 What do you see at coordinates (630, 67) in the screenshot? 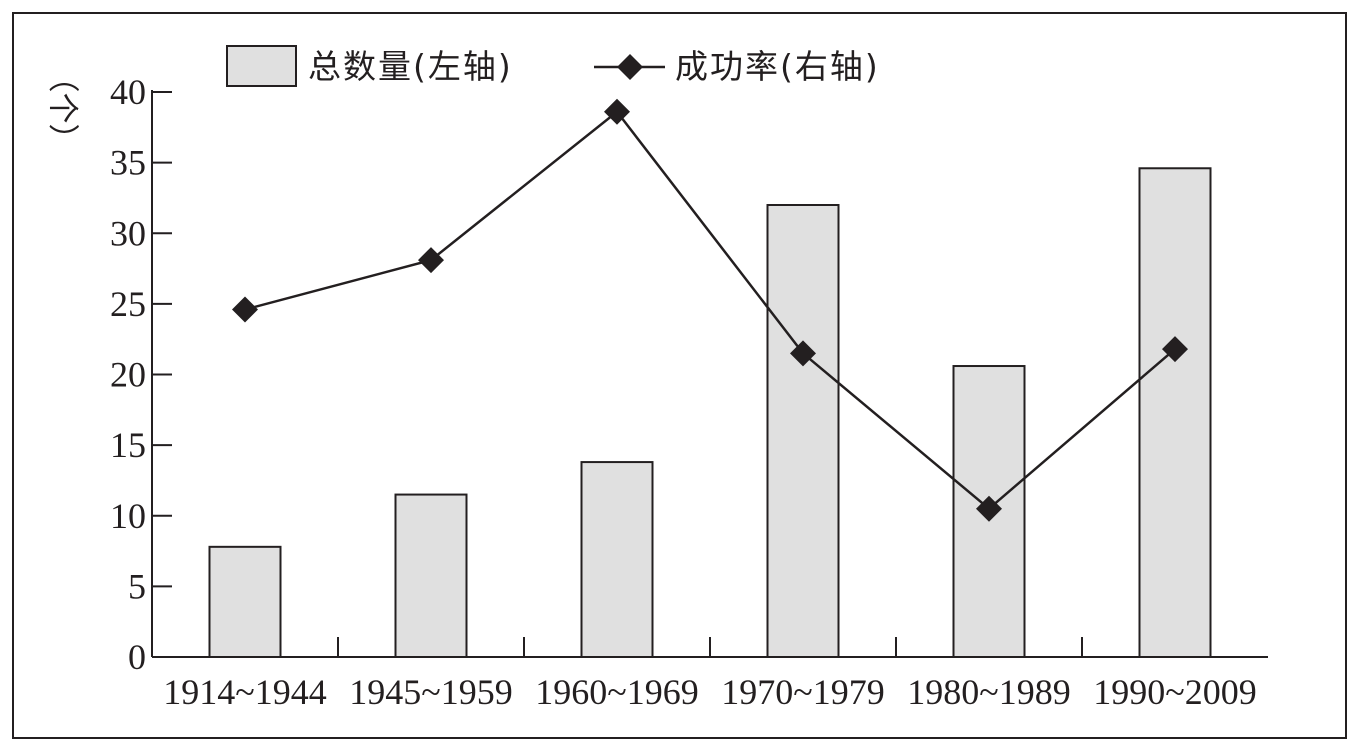
I see `legend-diamond-marker` at bounding box center [630, 67].